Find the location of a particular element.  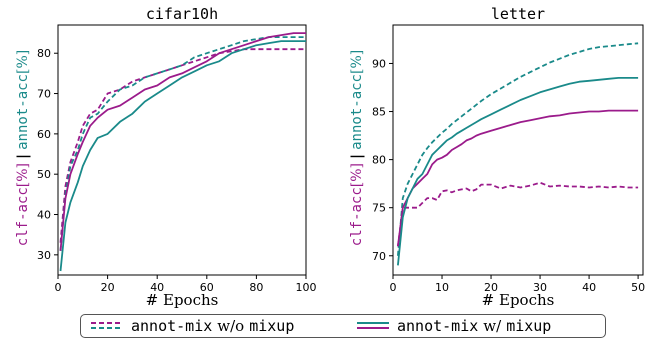

y-tick-label: 75 is located at coordinates (379, 208).